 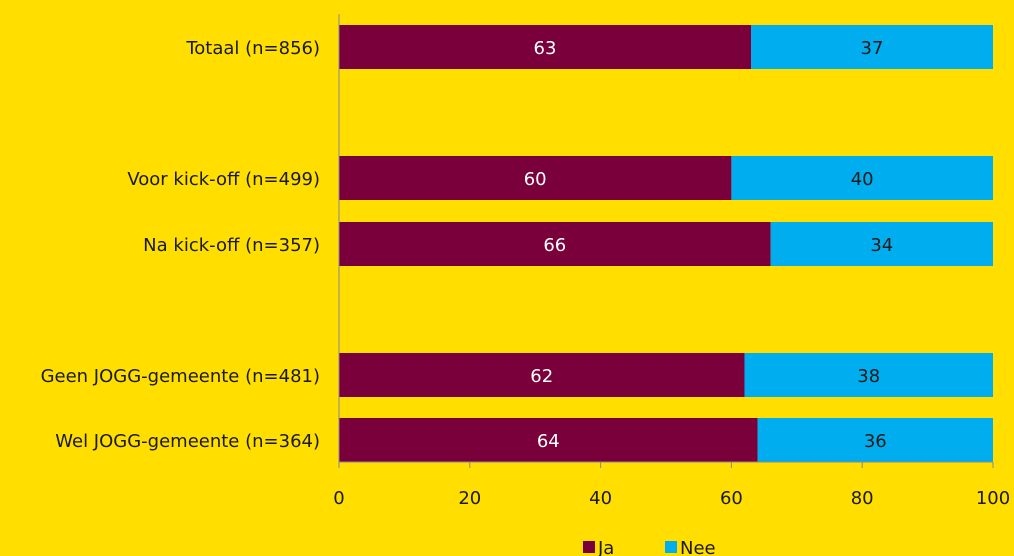 I want to click on x-tick-label-20: 20, so click(x=469, y=498).